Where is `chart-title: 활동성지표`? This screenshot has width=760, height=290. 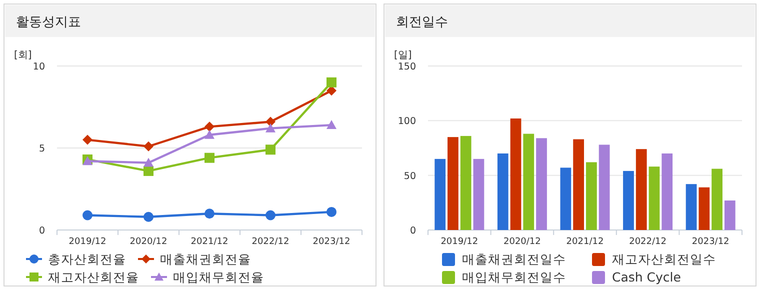
chart-title: 활동성지표 is located at coordinates (48, 22).